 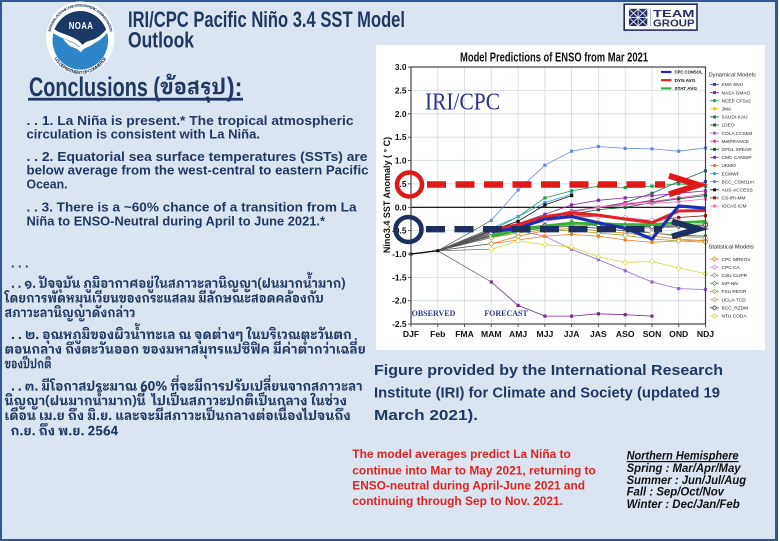 I want to click on svg-text: CSU CLIPR, so click(x=735, y=276).